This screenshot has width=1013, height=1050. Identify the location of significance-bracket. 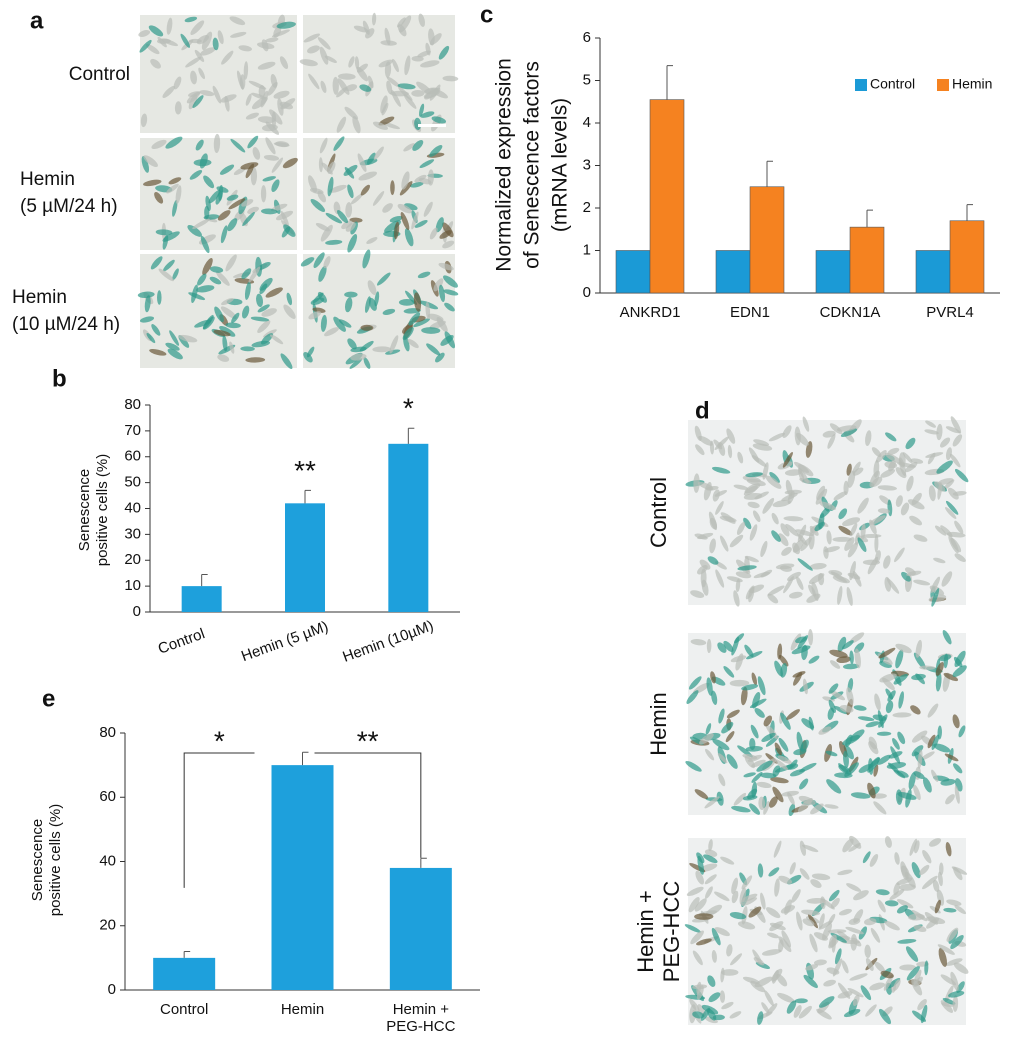
(368, 805).